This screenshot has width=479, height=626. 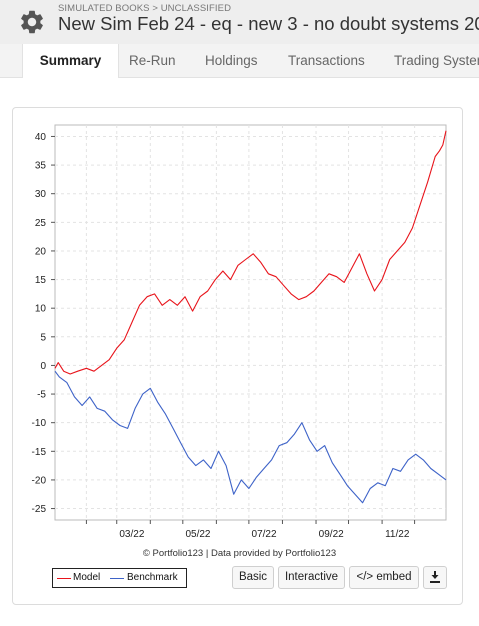 What do you see at coordinates (87, 577) in the screenshot?
I see `legend-model-label: Model` at bounding box center [87, 577].